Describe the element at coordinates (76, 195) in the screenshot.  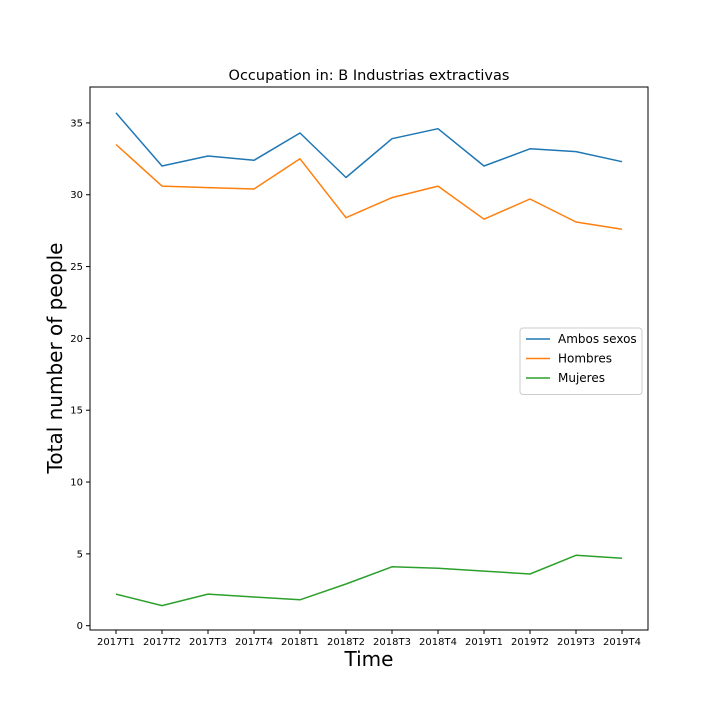
I see `y-tick-label: 30` at that location.